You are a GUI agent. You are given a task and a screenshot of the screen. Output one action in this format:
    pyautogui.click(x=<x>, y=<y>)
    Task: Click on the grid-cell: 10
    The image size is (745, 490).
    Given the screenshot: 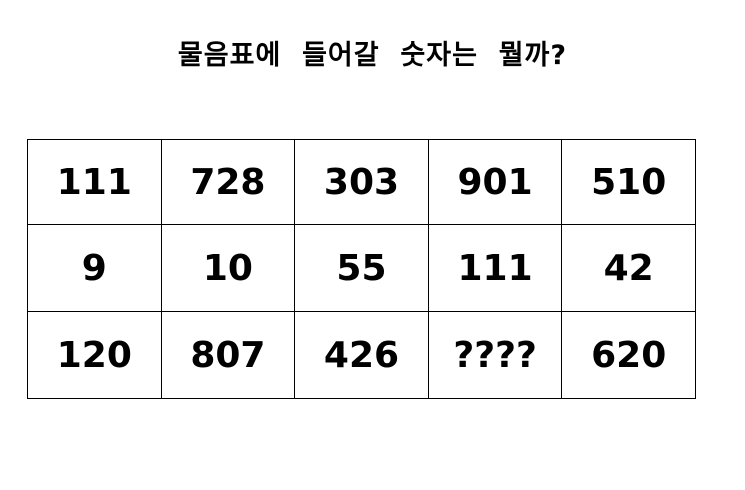 What is the action you would take?
    pyautogui.click(x=228, y=268)
    